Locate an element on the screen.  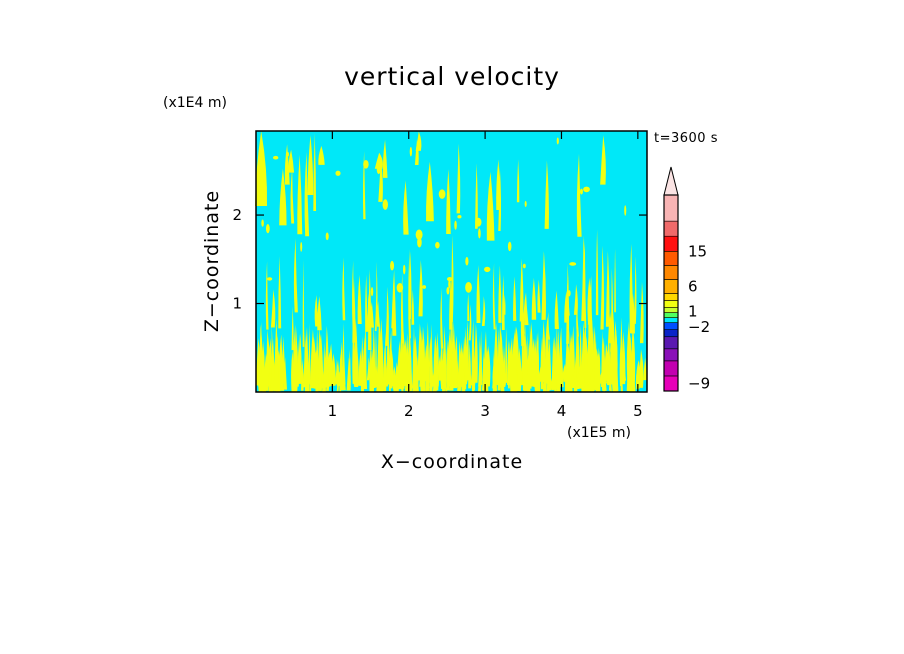
colorbar-label: −9 is located at coordinates (699, 383).